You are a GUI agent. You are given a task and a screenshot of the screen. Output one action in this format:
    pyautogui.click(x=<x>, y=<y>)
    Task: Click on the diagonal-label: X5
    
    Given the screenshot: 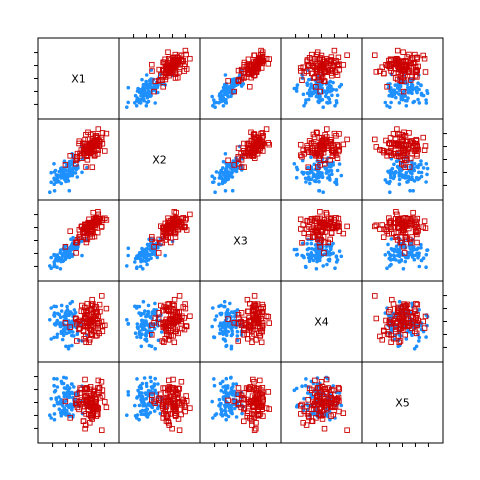 What is the action you would take?
    pyautogui.click(x=402, y=403)
    